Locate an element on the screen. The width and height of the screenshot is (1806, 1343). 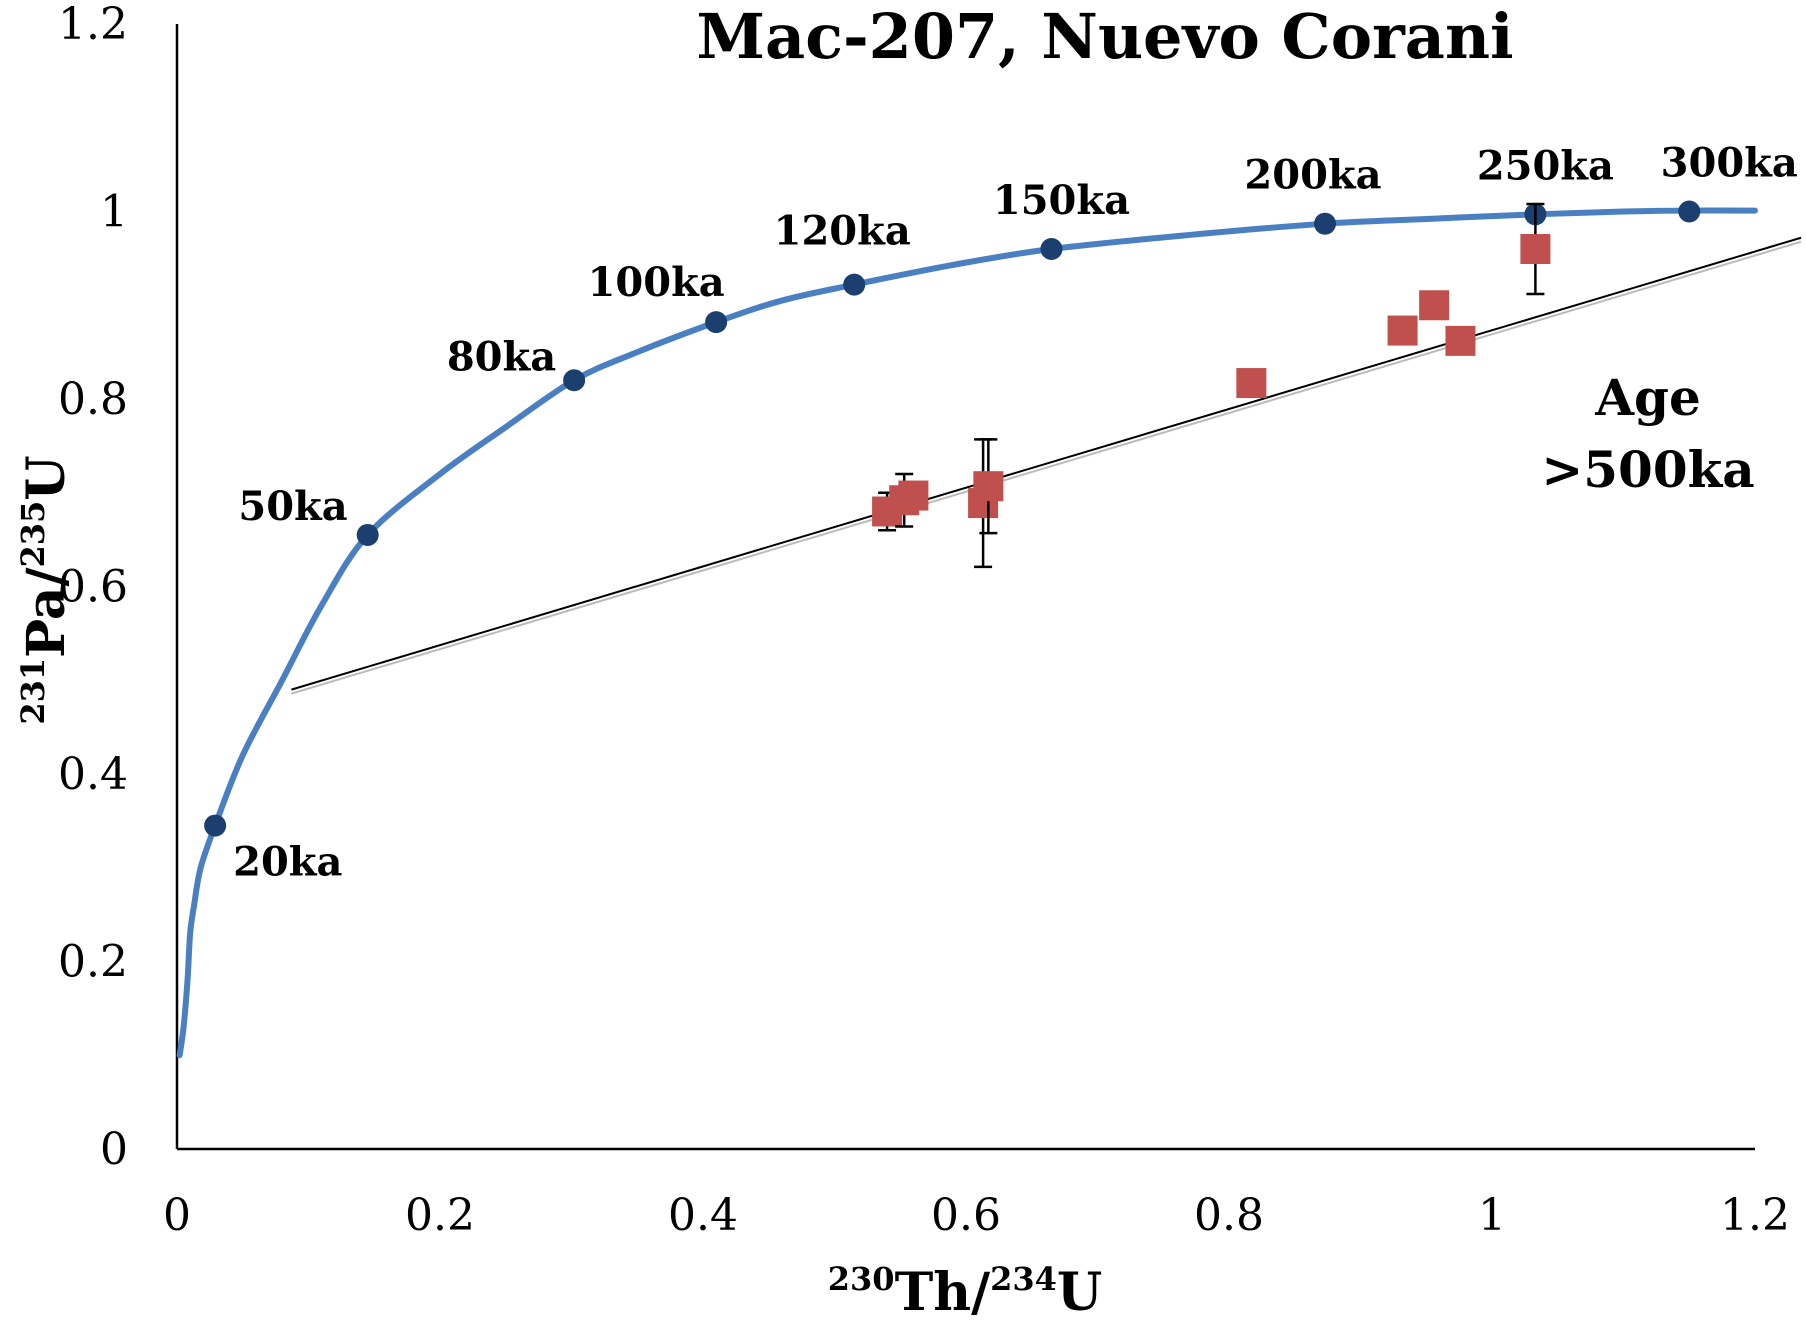
y-axis-title: 231Pa/235U is located at coordinates (45, 589).